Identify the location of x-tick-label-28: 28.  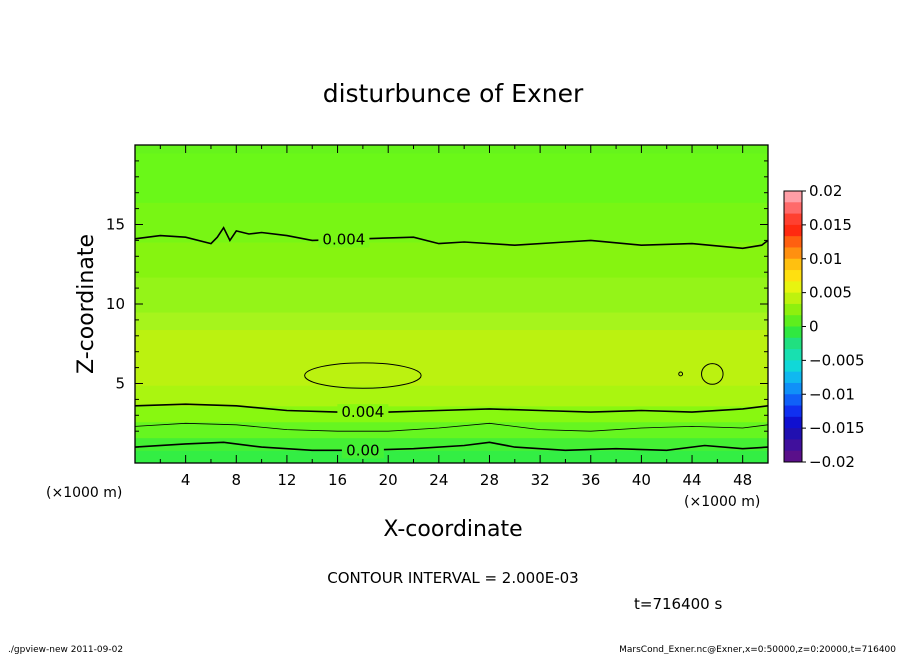
(489, 480).